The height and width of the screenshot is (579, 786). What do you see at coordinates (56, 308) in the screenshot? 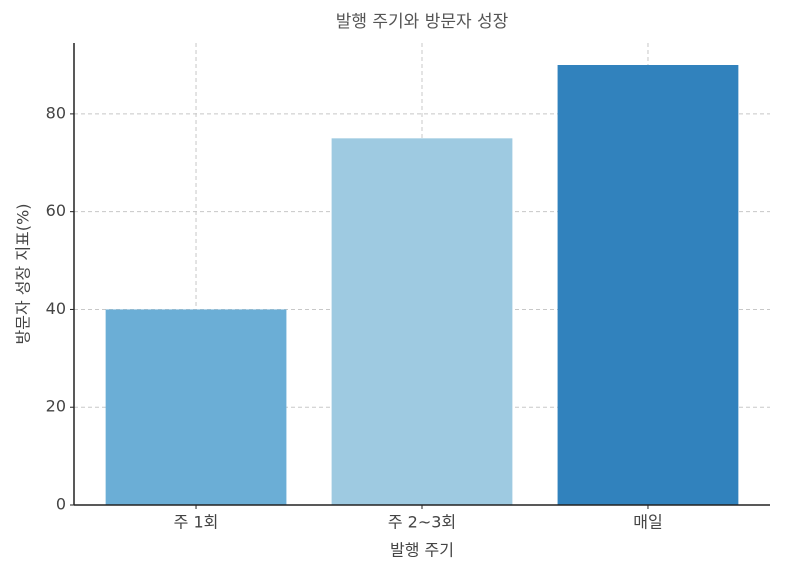
I see `y-tick-label: 40` at bounding box center [56, 308].